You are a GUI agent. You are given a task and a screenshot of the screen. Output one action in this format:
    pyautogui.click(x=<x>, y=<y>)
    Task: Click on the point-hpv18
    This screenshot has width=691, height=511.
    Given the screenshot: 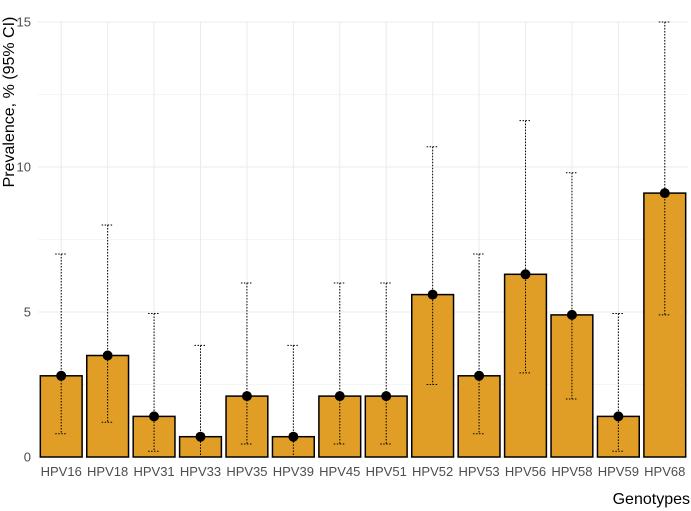 What is the action you would take?
    pyautogui.click(x=107, y=355)
    